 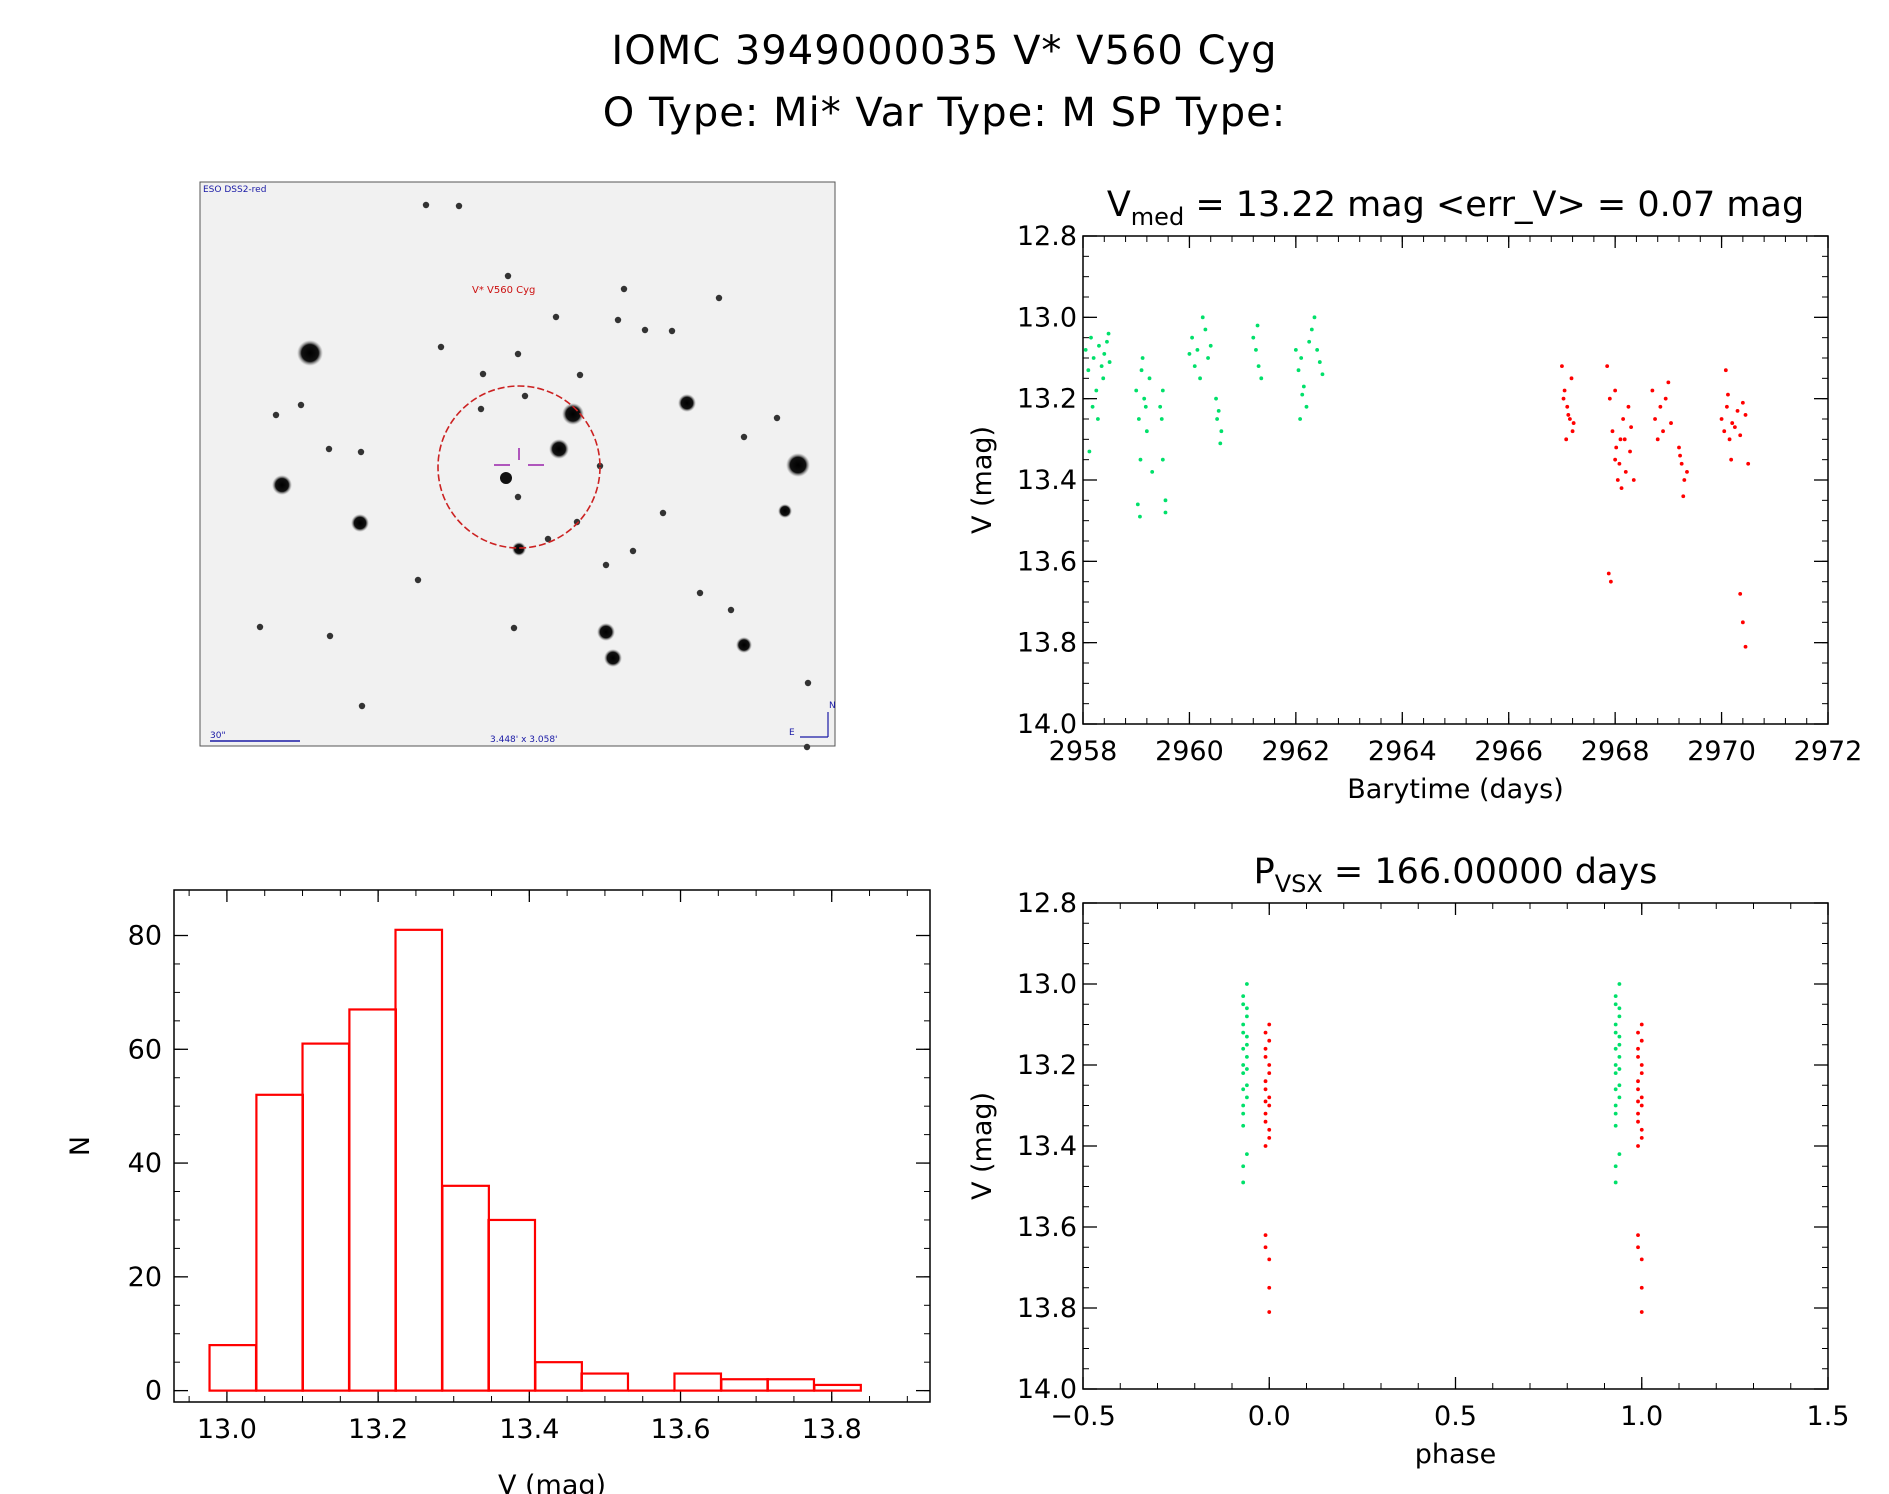 What do you see at coordinates (1047, 1227) in the screenshot?
I see `y-tick-label: 13.6` at bounding box center [1047, 1227].